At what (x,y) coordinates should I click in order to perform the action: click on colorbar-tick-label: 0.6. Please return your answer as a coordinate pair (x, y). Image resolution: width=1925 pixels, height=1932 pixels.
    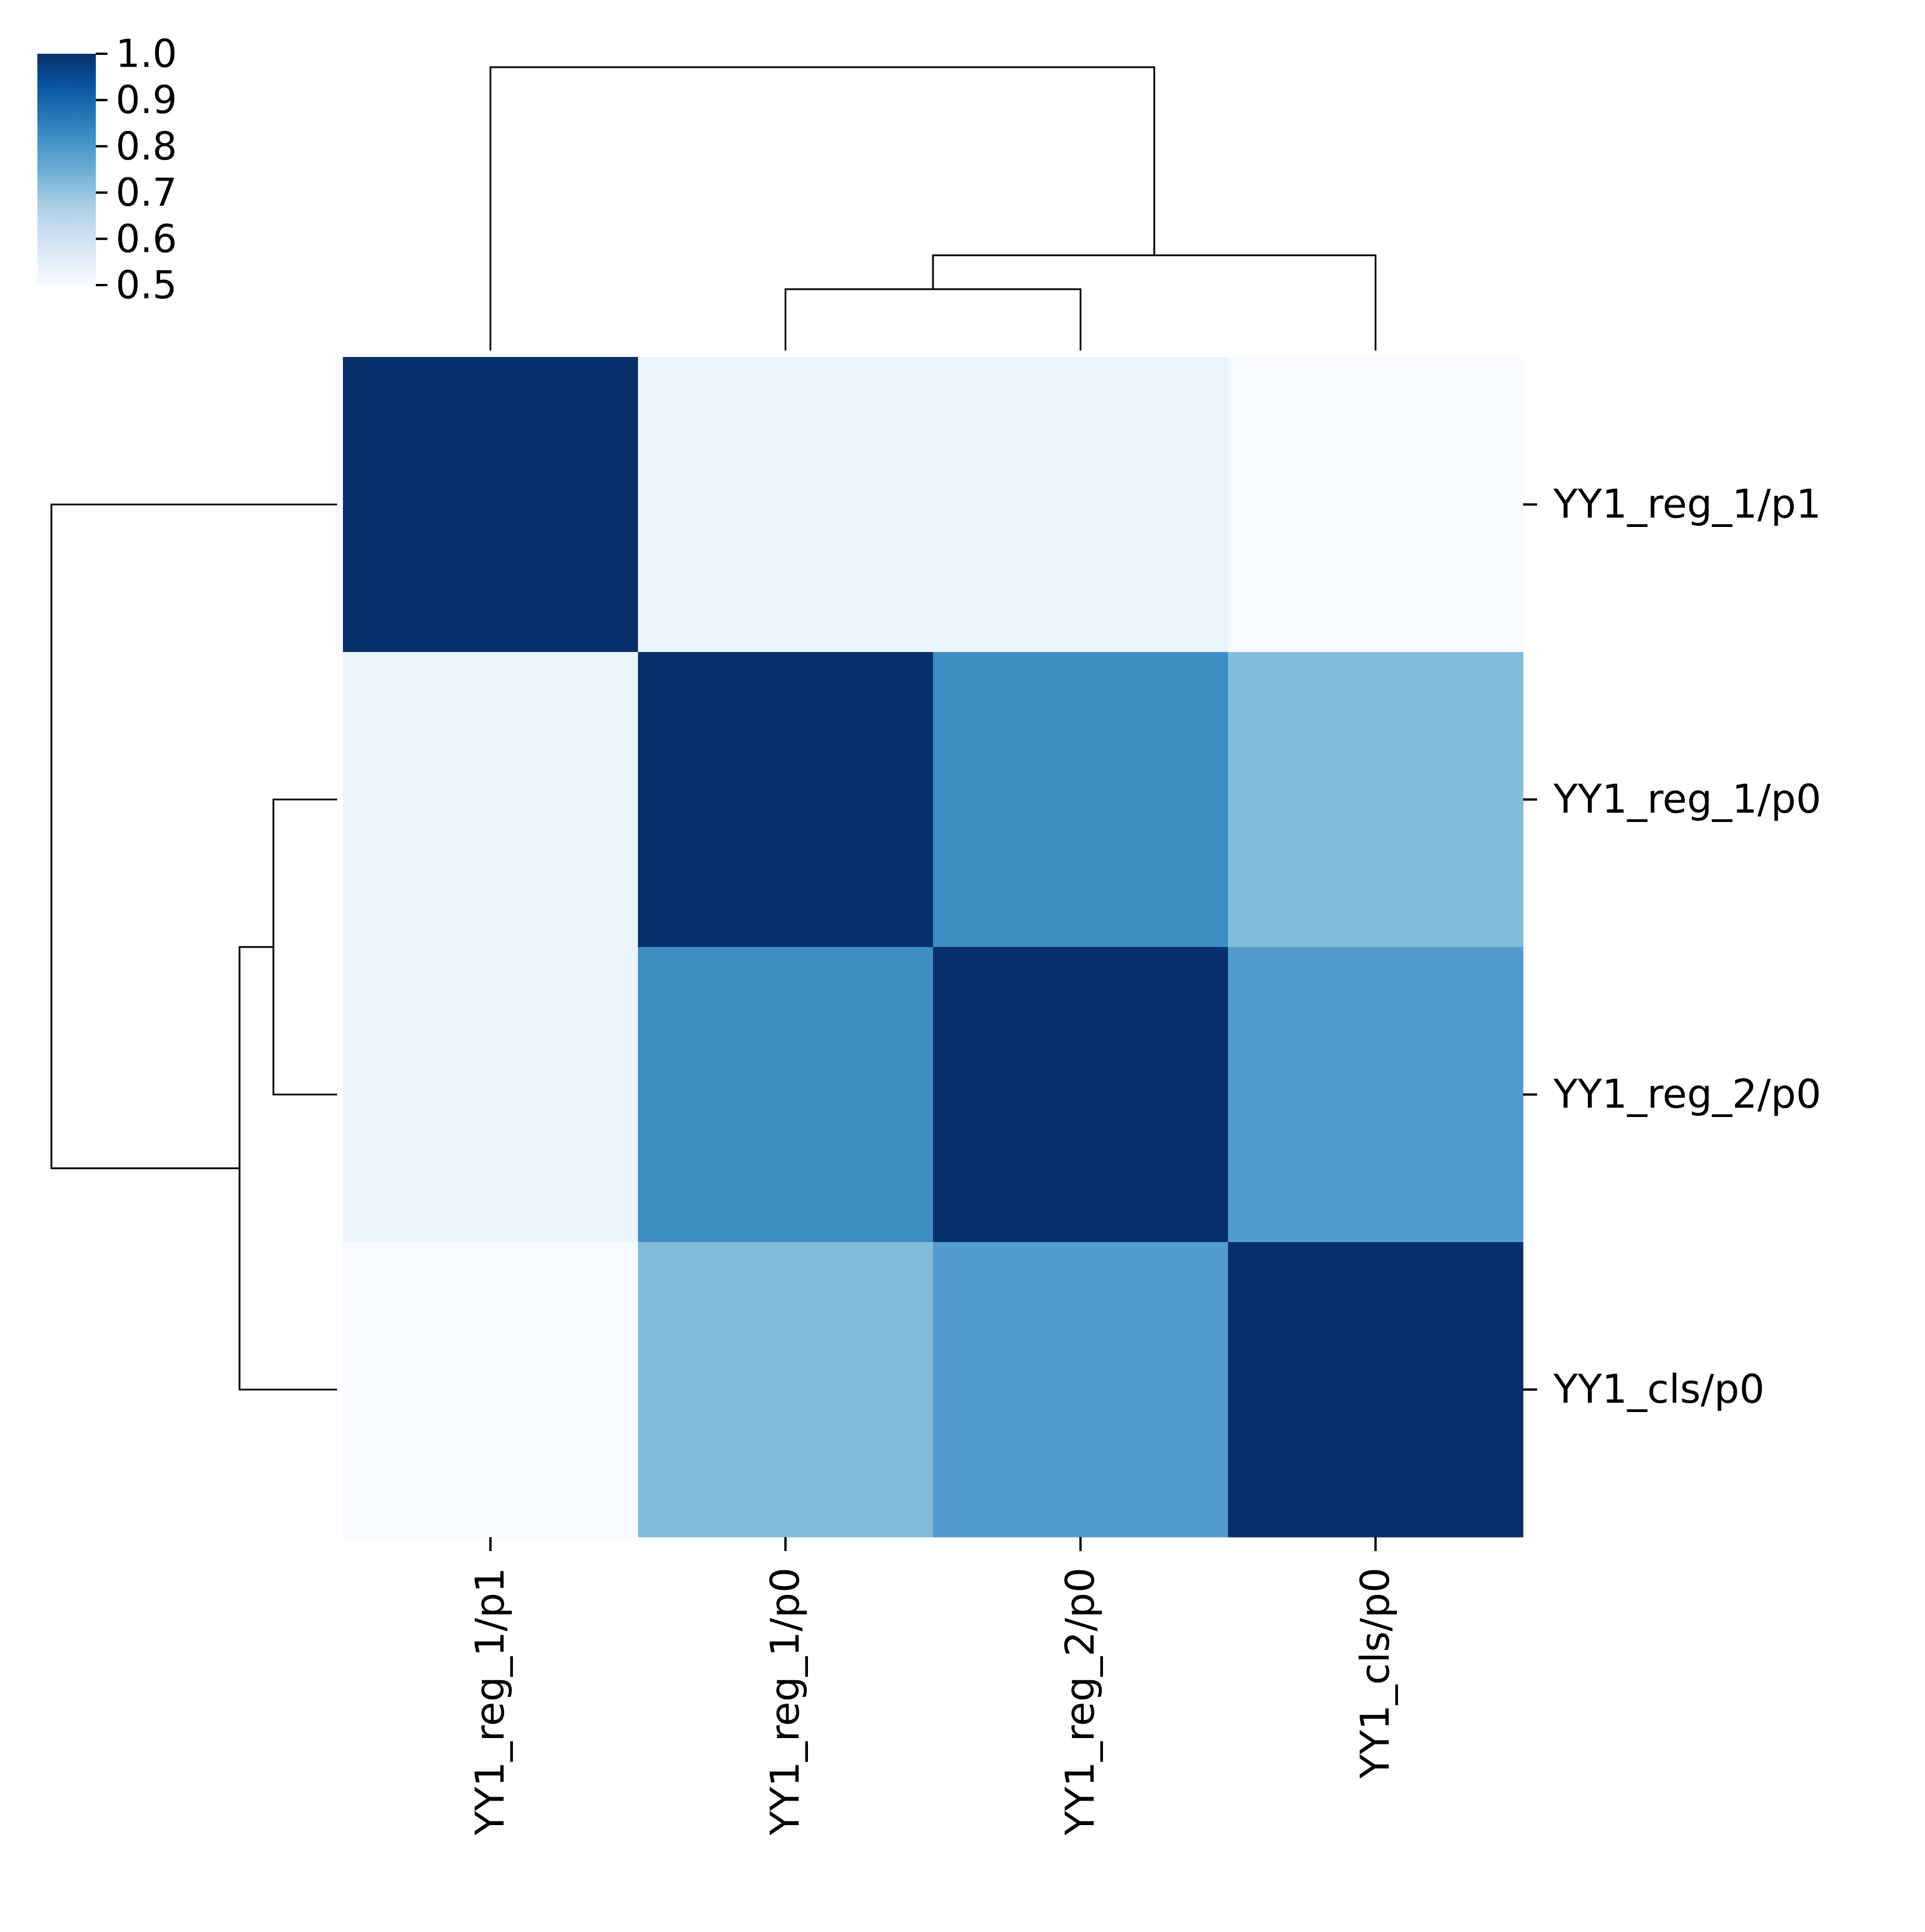
    Looking at the image, I should click on (146, 238).